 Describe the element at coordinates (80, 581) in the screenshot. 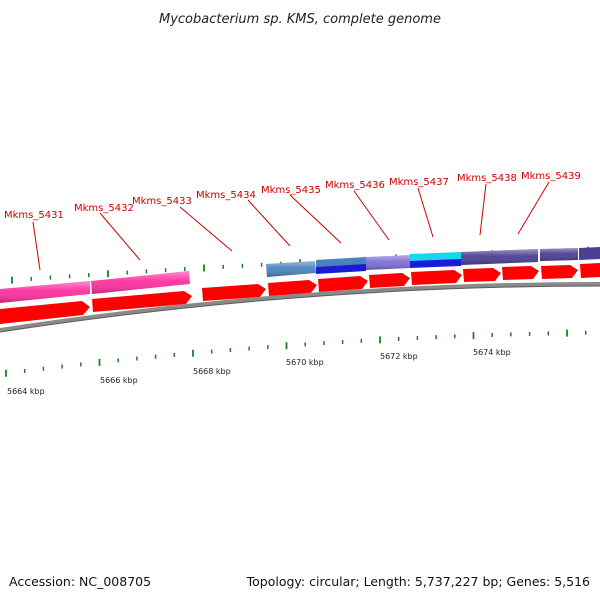

I see `accession-text: Accession: NC_008705` at that location.